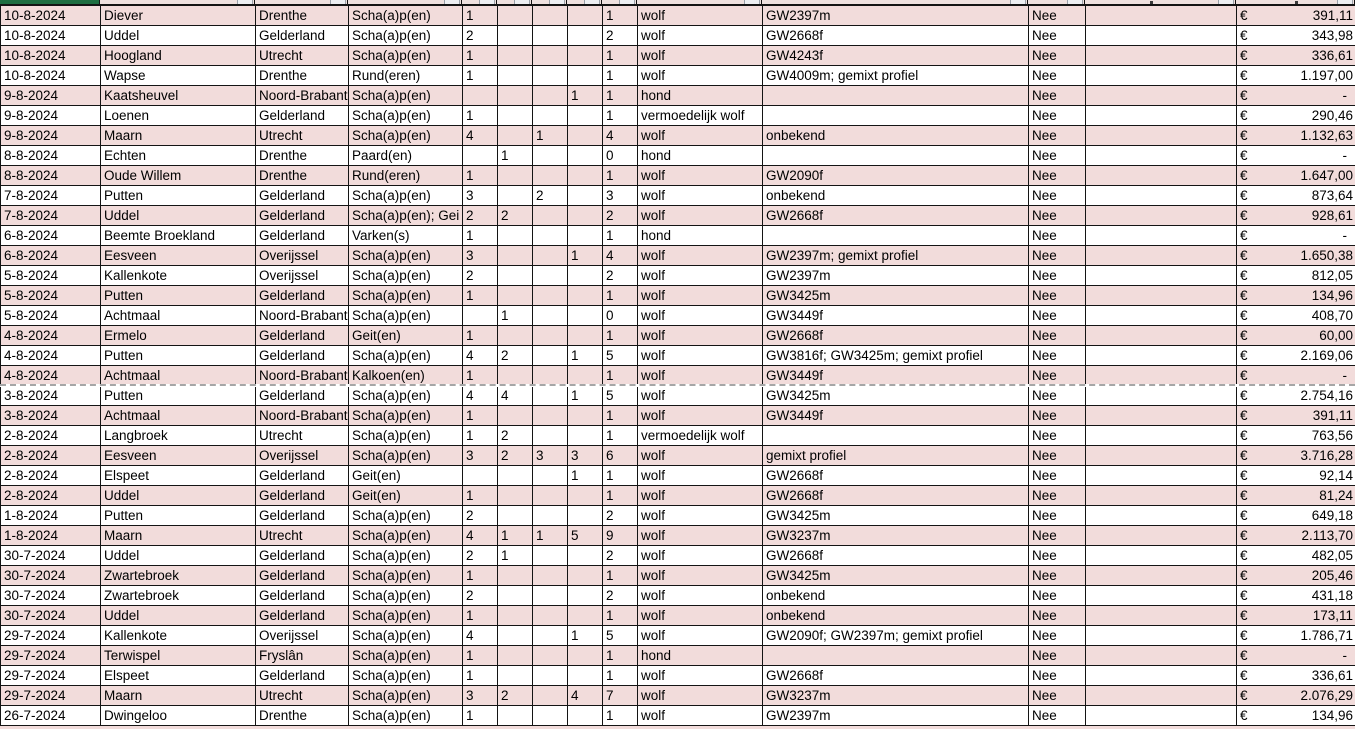 This screenshot has width=1355, height=729. I want to click on cell-amount: €431,18, so click(1296, 596).